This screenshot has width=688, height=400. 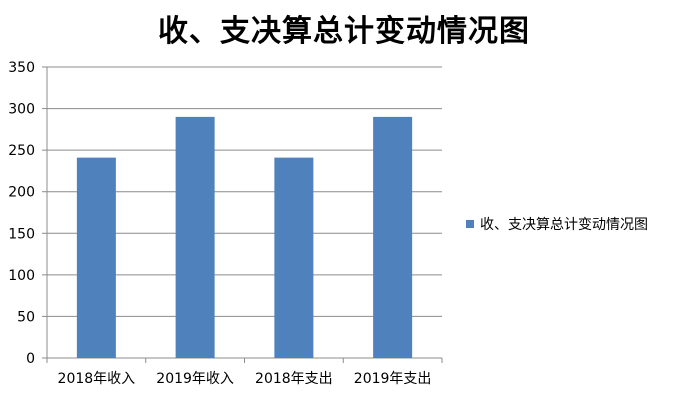 What do you see at coordinates (21, 276) in the screenshot?
I see `y-tick-label: 100` at bounding box center [21, 276].